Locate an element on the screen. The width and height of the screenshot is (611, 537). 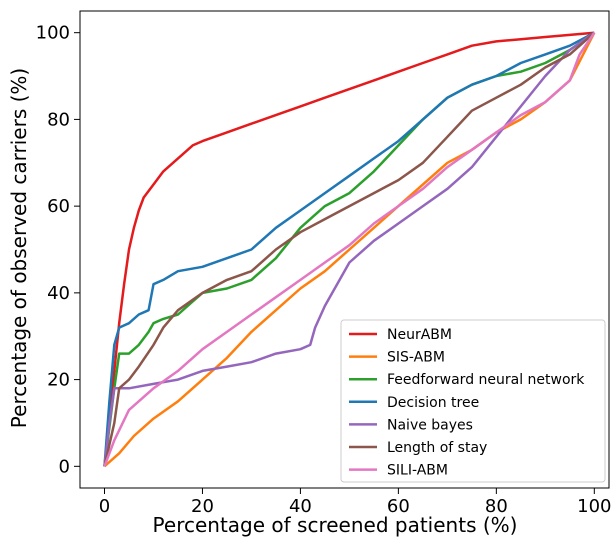
y-axis: 0 20 40 60 80 100 is located at coordinates (58, 250).